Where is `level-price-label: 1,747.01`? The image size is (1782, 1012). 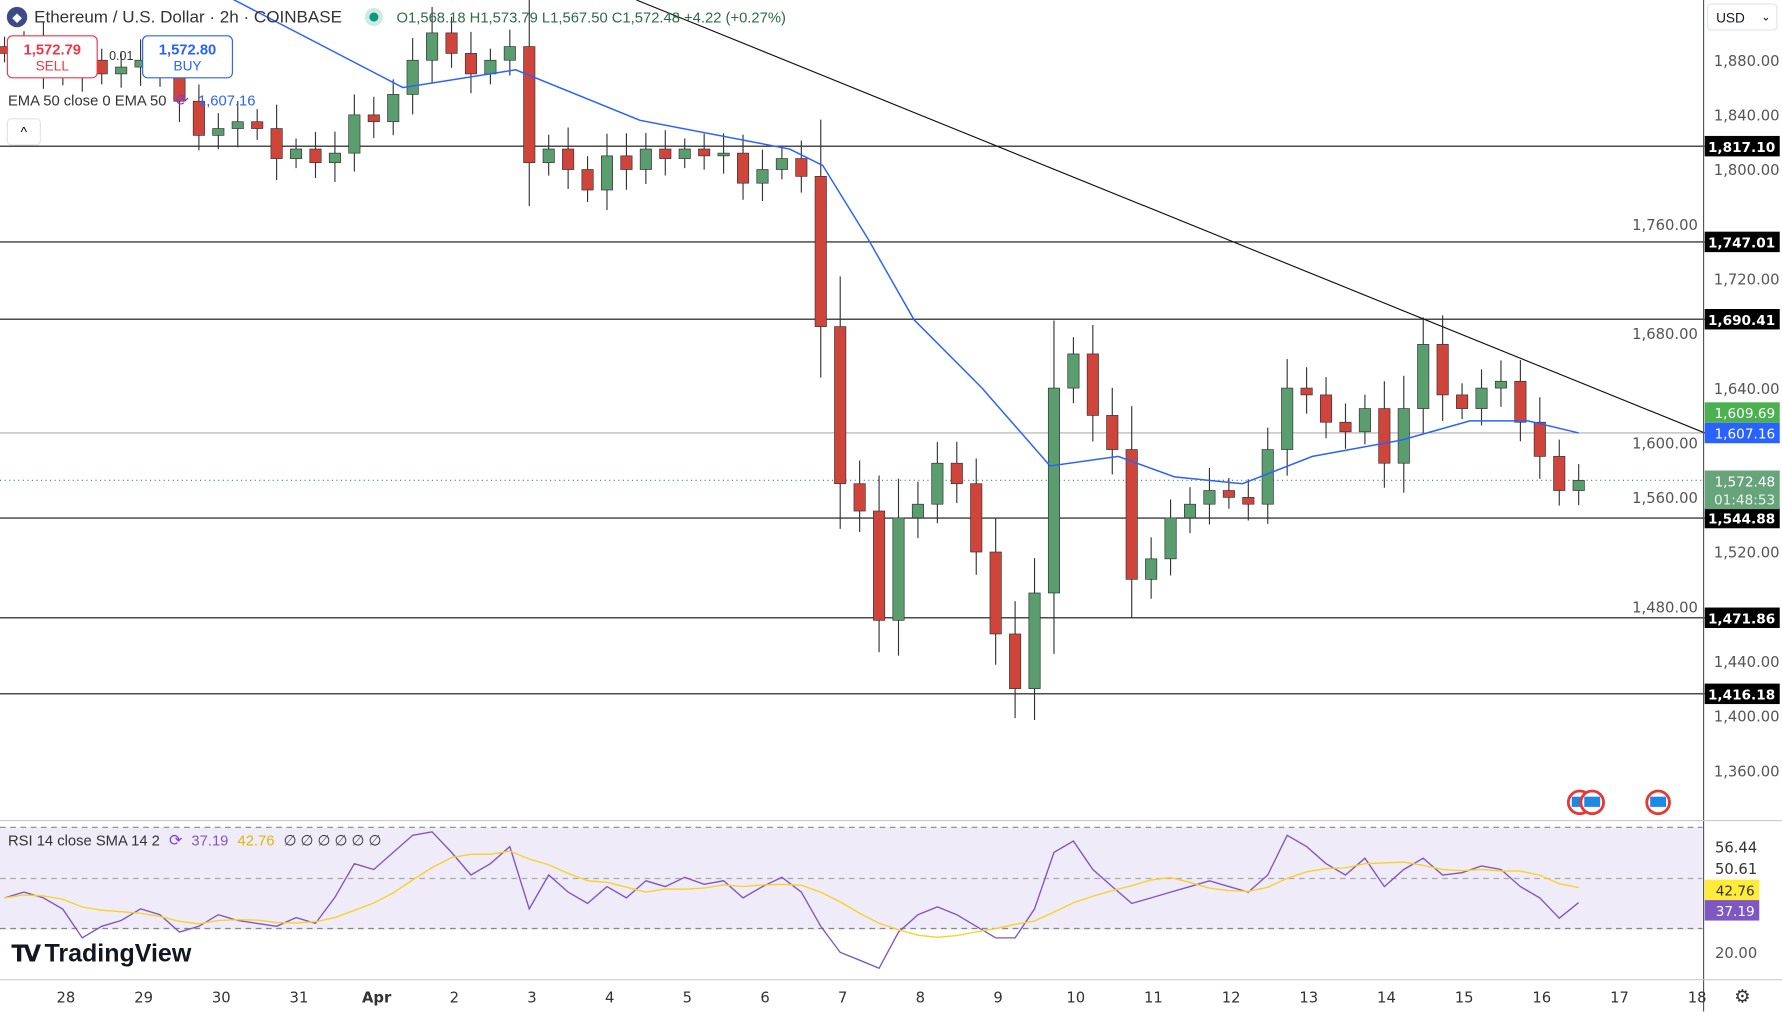 level-price-label: 1,747.01 is located at coordinates (1741, 244).